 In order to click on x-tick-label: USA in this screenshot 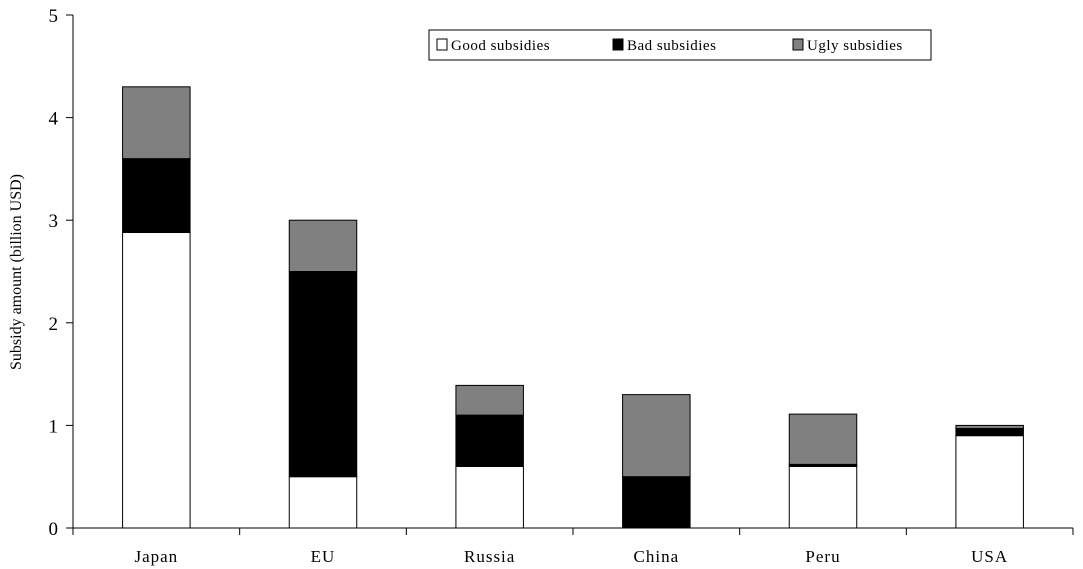, I will do `click(989, 556)`.